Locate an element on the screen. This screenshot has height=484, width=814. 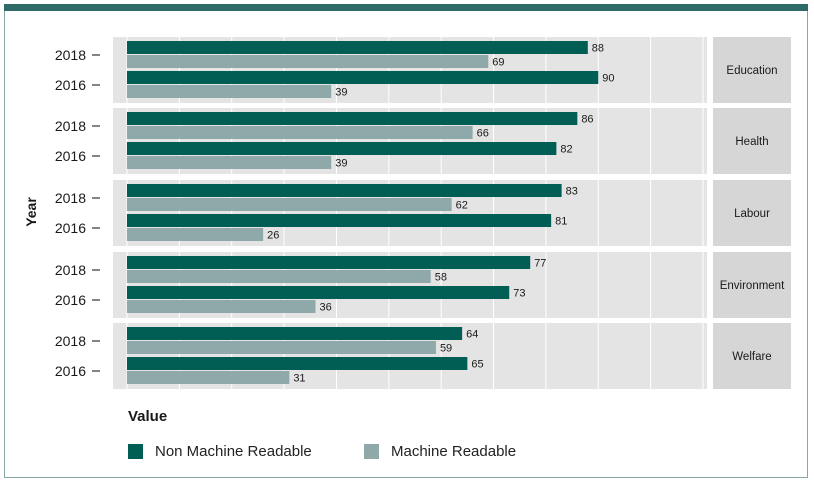
facet-label-welfare: Welfare is located at coordinates (751, 357).